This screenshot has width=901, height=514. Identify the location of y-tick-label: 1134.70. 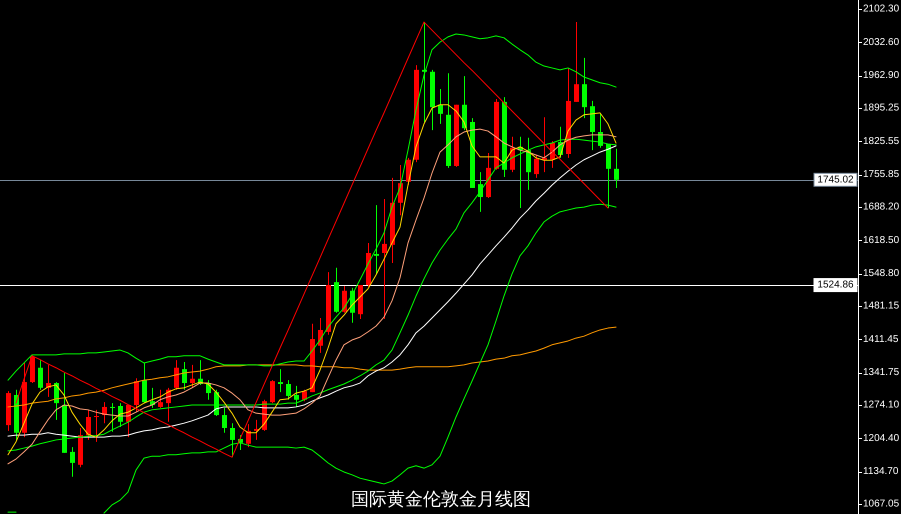
(881, 472).